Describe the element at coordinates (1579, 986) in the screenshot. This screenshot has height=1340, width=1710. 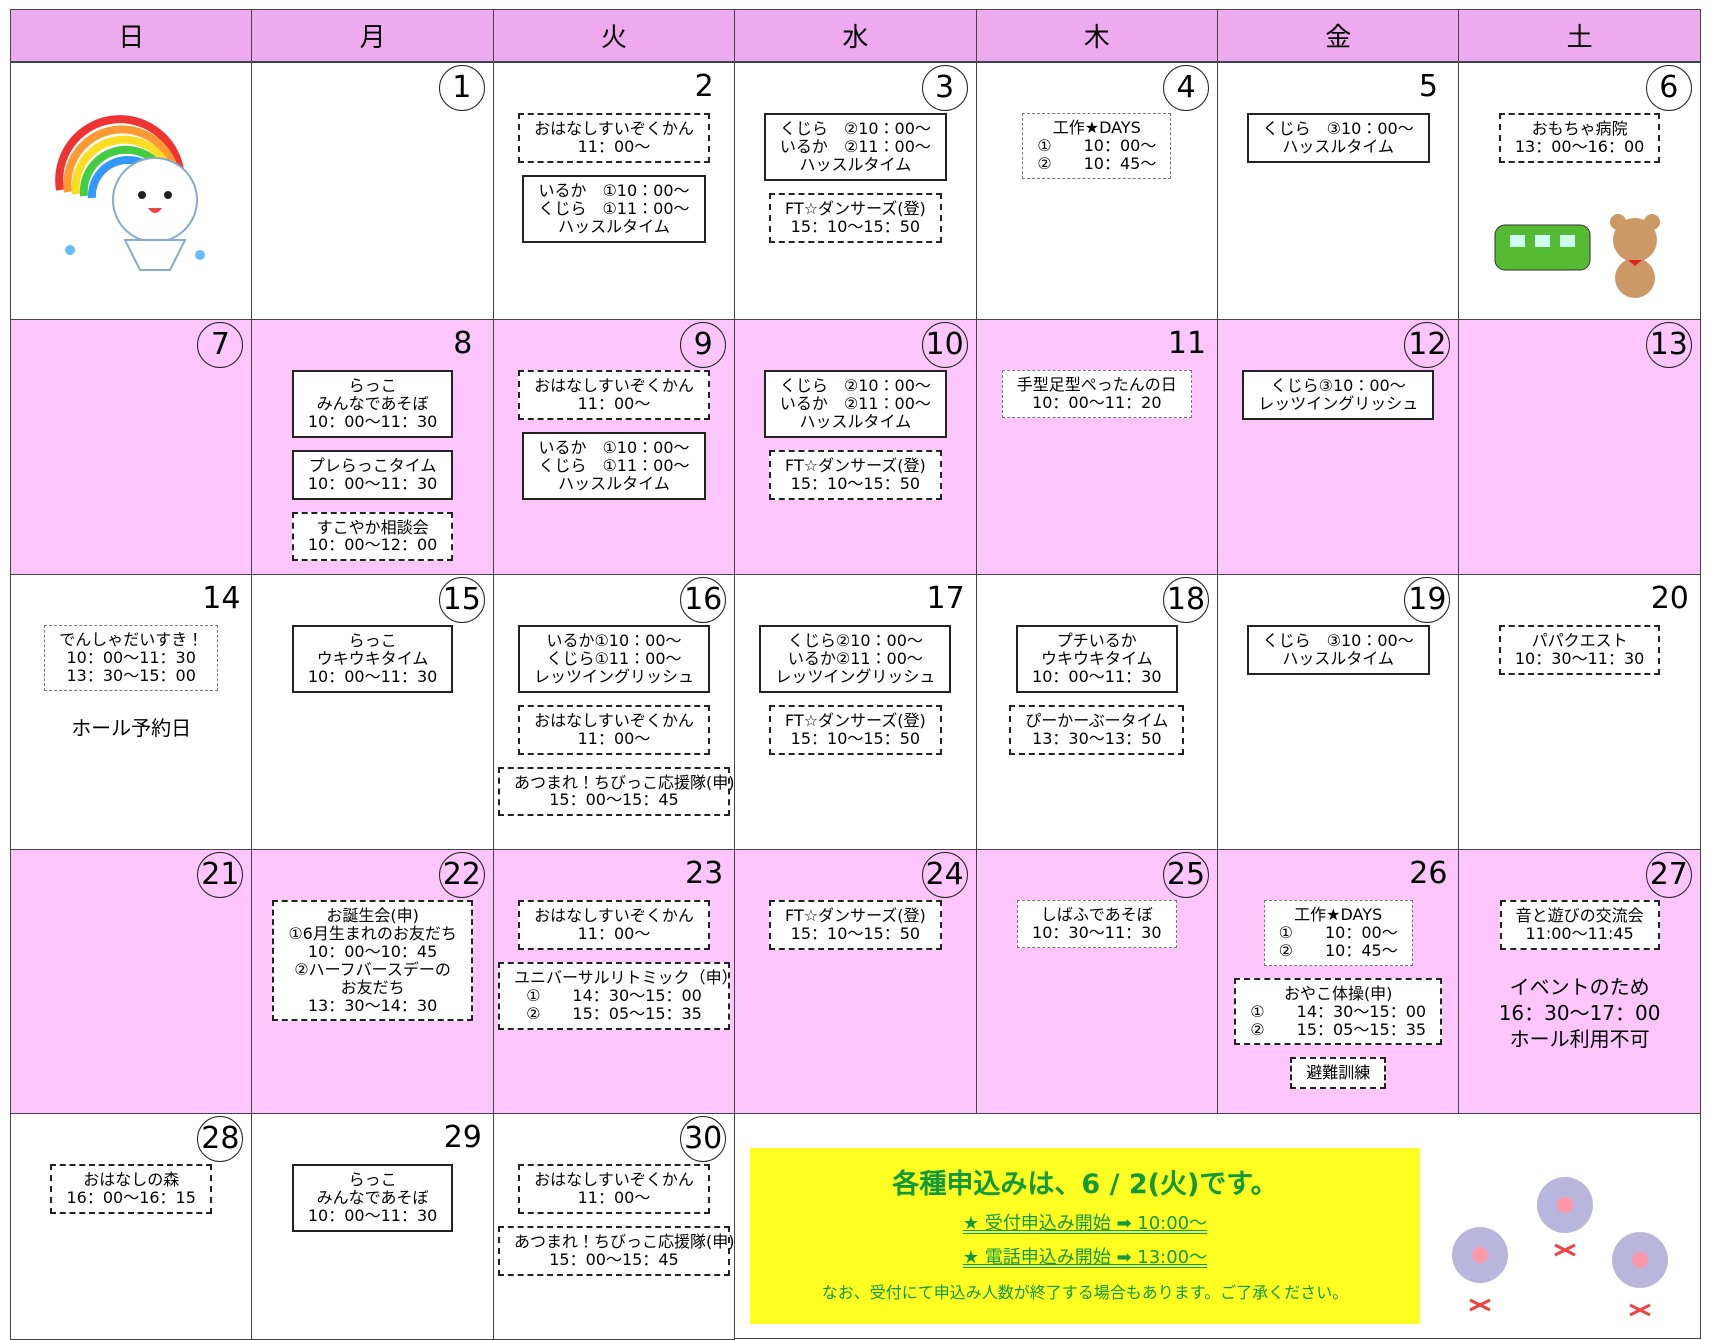
I see `note-line: イベントのため` at that location.